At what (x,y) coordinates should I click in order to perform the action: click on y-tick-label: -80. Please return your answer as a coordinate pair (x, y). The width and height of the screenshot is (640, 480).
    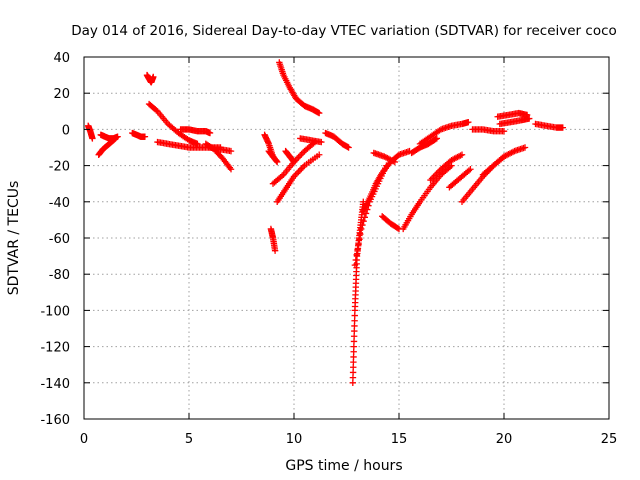
    Looking at the image, I should click on (59, 275).